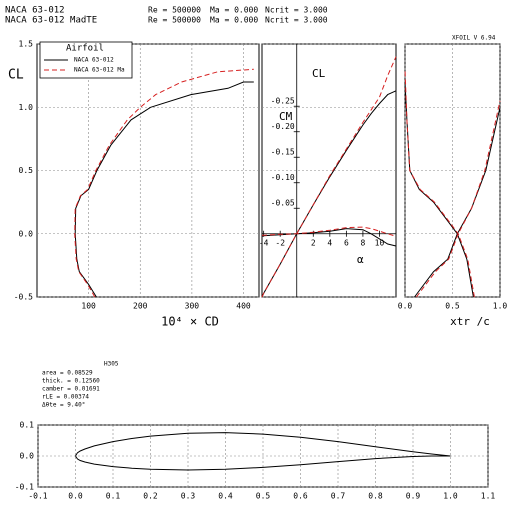  Describe the element at coordinates (94, 60) in the screenshot. I see `legend-label: NACA 63-012` at that location.